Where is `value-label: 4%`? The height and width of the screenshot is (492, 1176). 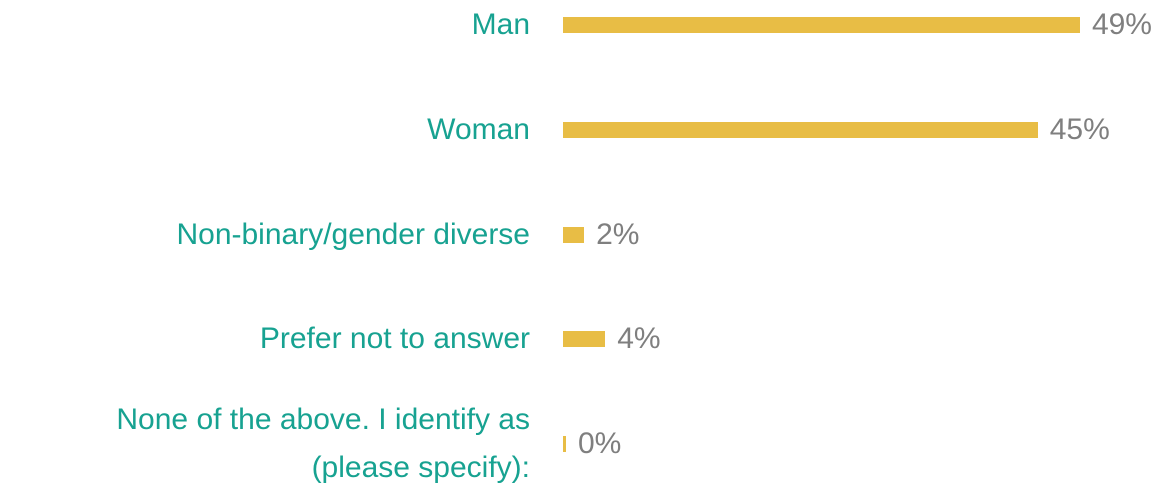 value-label: 4% is located at coordinates (639, 339).